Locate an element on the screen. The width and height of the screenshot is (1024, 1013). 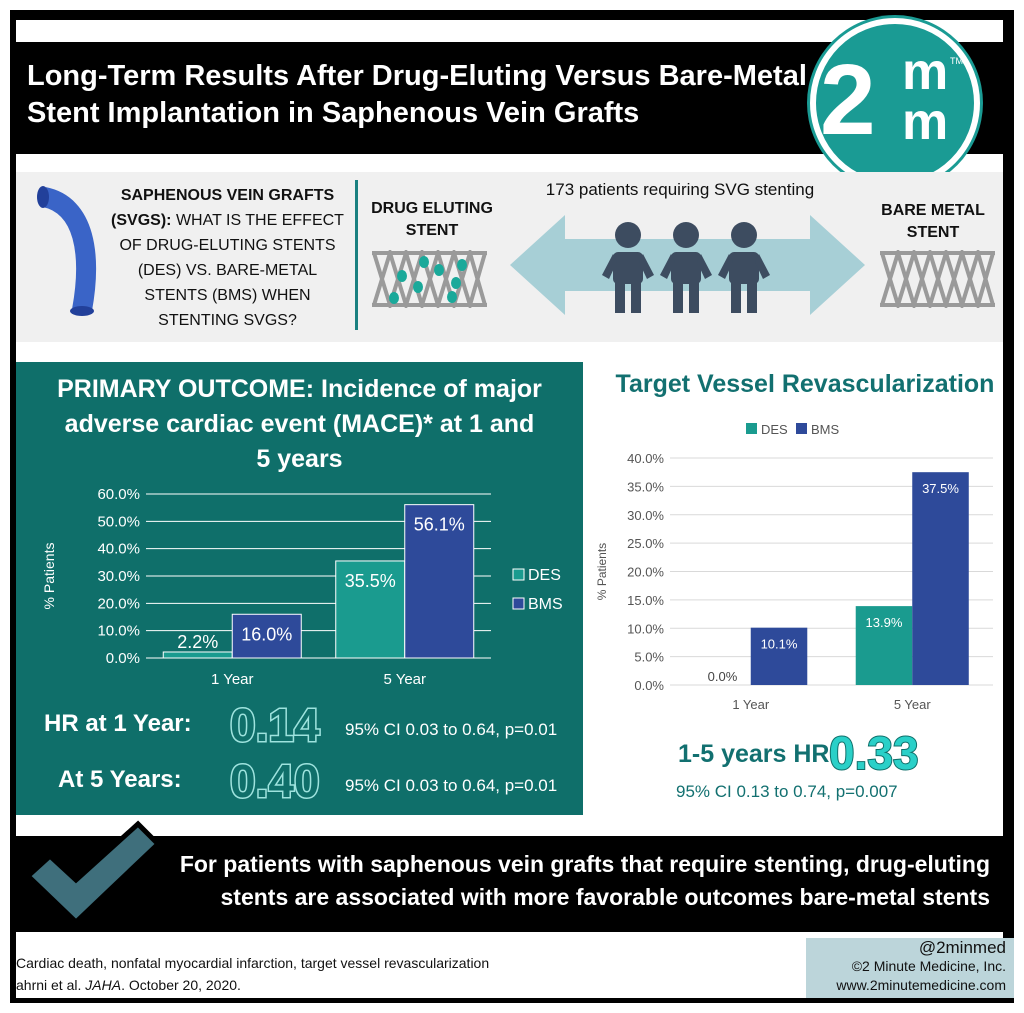
hr-1-year-label: HR at 1 Year: is located at coordinates (118, 723).